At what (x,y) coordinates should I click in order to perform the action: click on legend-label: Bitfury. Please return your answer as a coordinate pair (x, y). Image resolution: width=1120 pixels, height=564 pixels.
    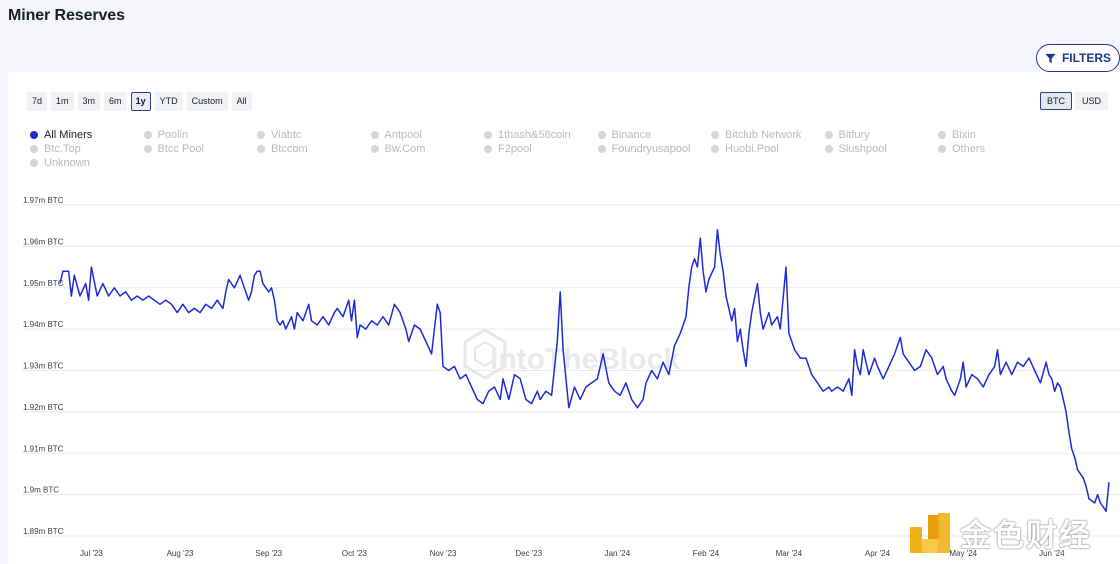
    Looking at the image, I should click on (854, 134).